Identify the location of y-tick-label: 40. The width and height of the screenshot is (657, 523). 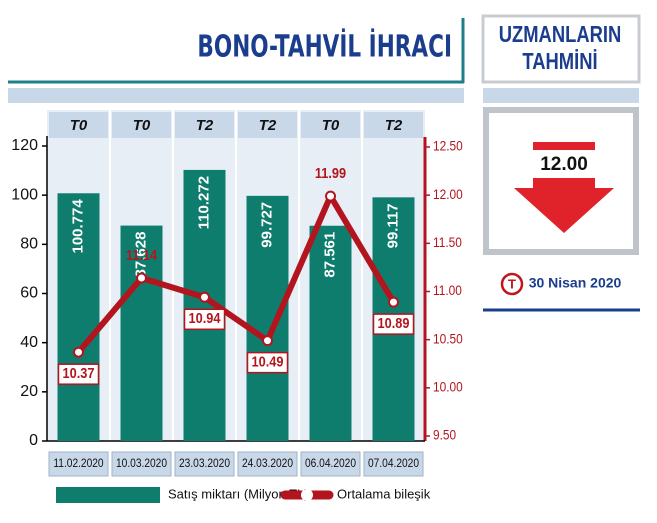
(29, 342).